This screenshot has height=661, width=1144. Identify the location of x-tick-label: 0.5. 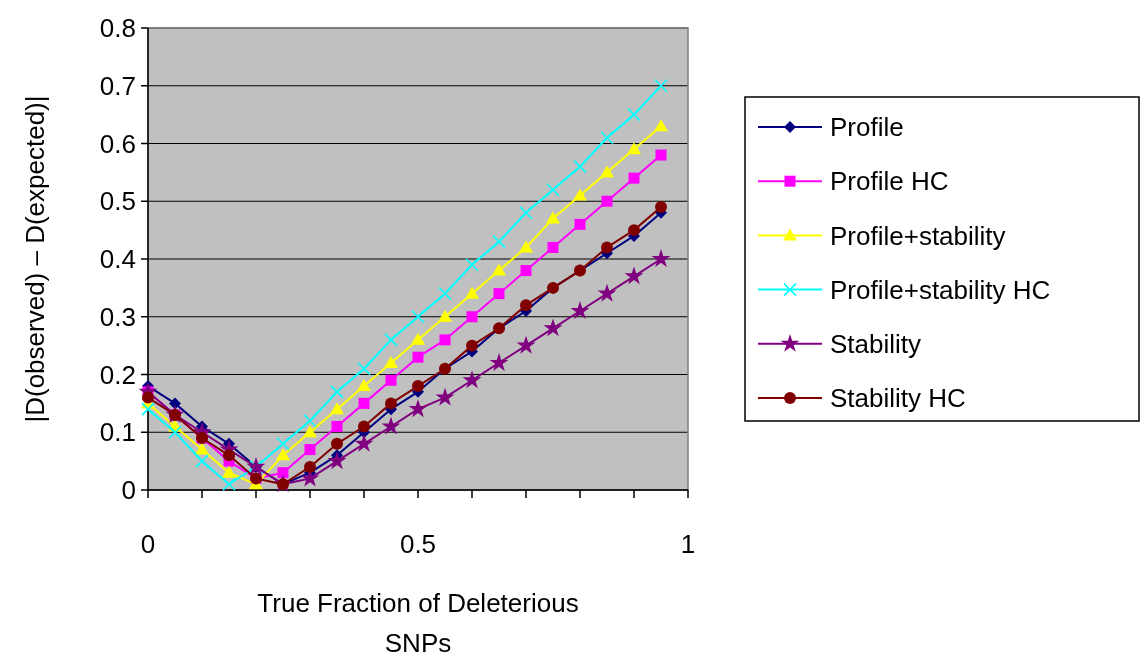
(418, 544).